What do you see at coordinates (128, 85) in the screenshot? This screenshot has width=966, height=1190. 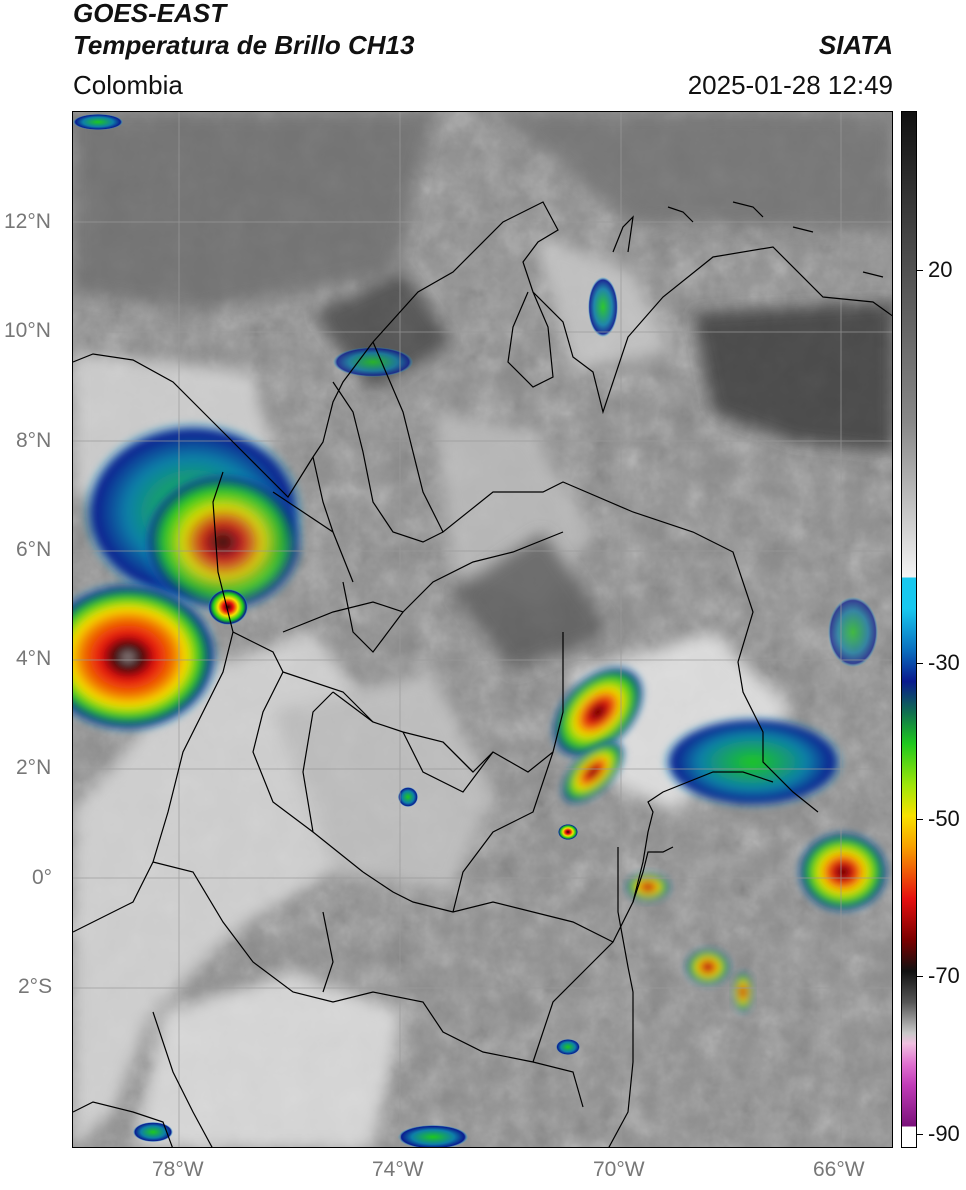 I see `region-label: Colombia` at bounding box center [128, 85].